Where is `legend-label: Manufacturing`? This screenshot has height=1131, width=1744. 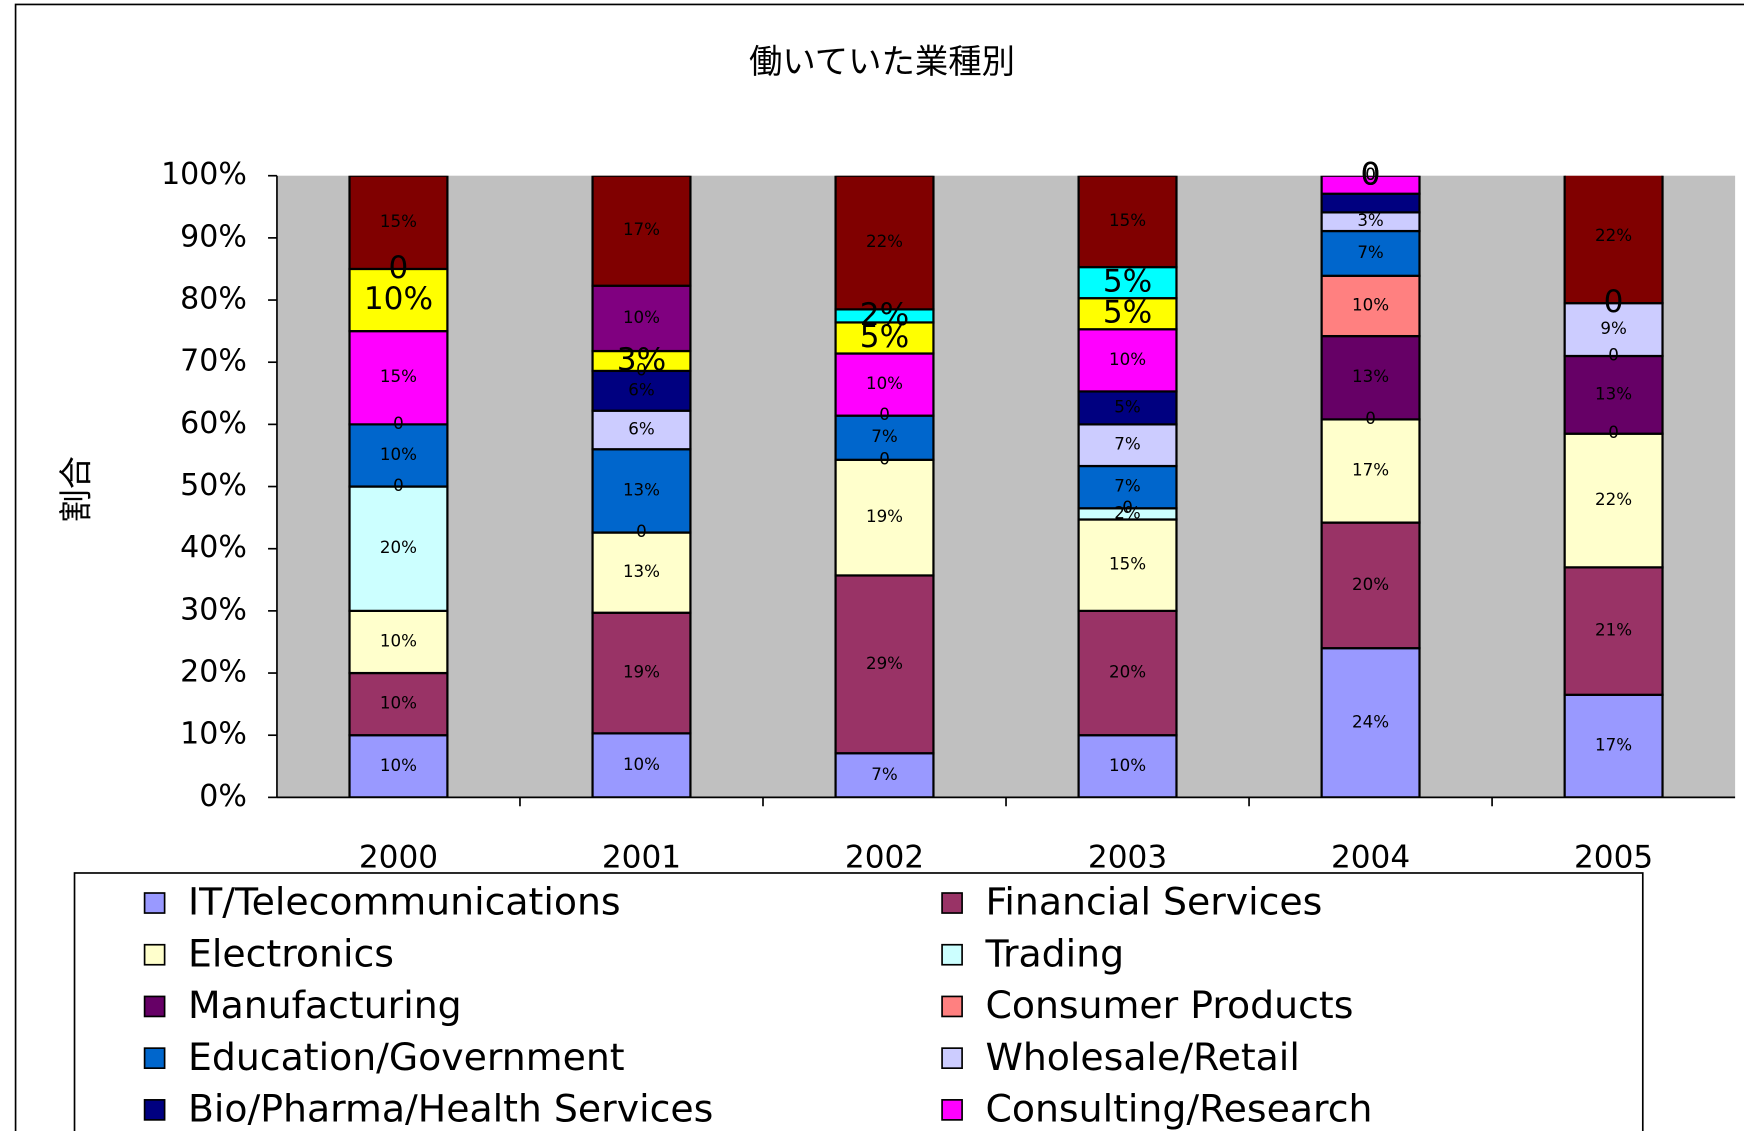
legend-label: Manufacturing is located at coordinates (325, 1005).